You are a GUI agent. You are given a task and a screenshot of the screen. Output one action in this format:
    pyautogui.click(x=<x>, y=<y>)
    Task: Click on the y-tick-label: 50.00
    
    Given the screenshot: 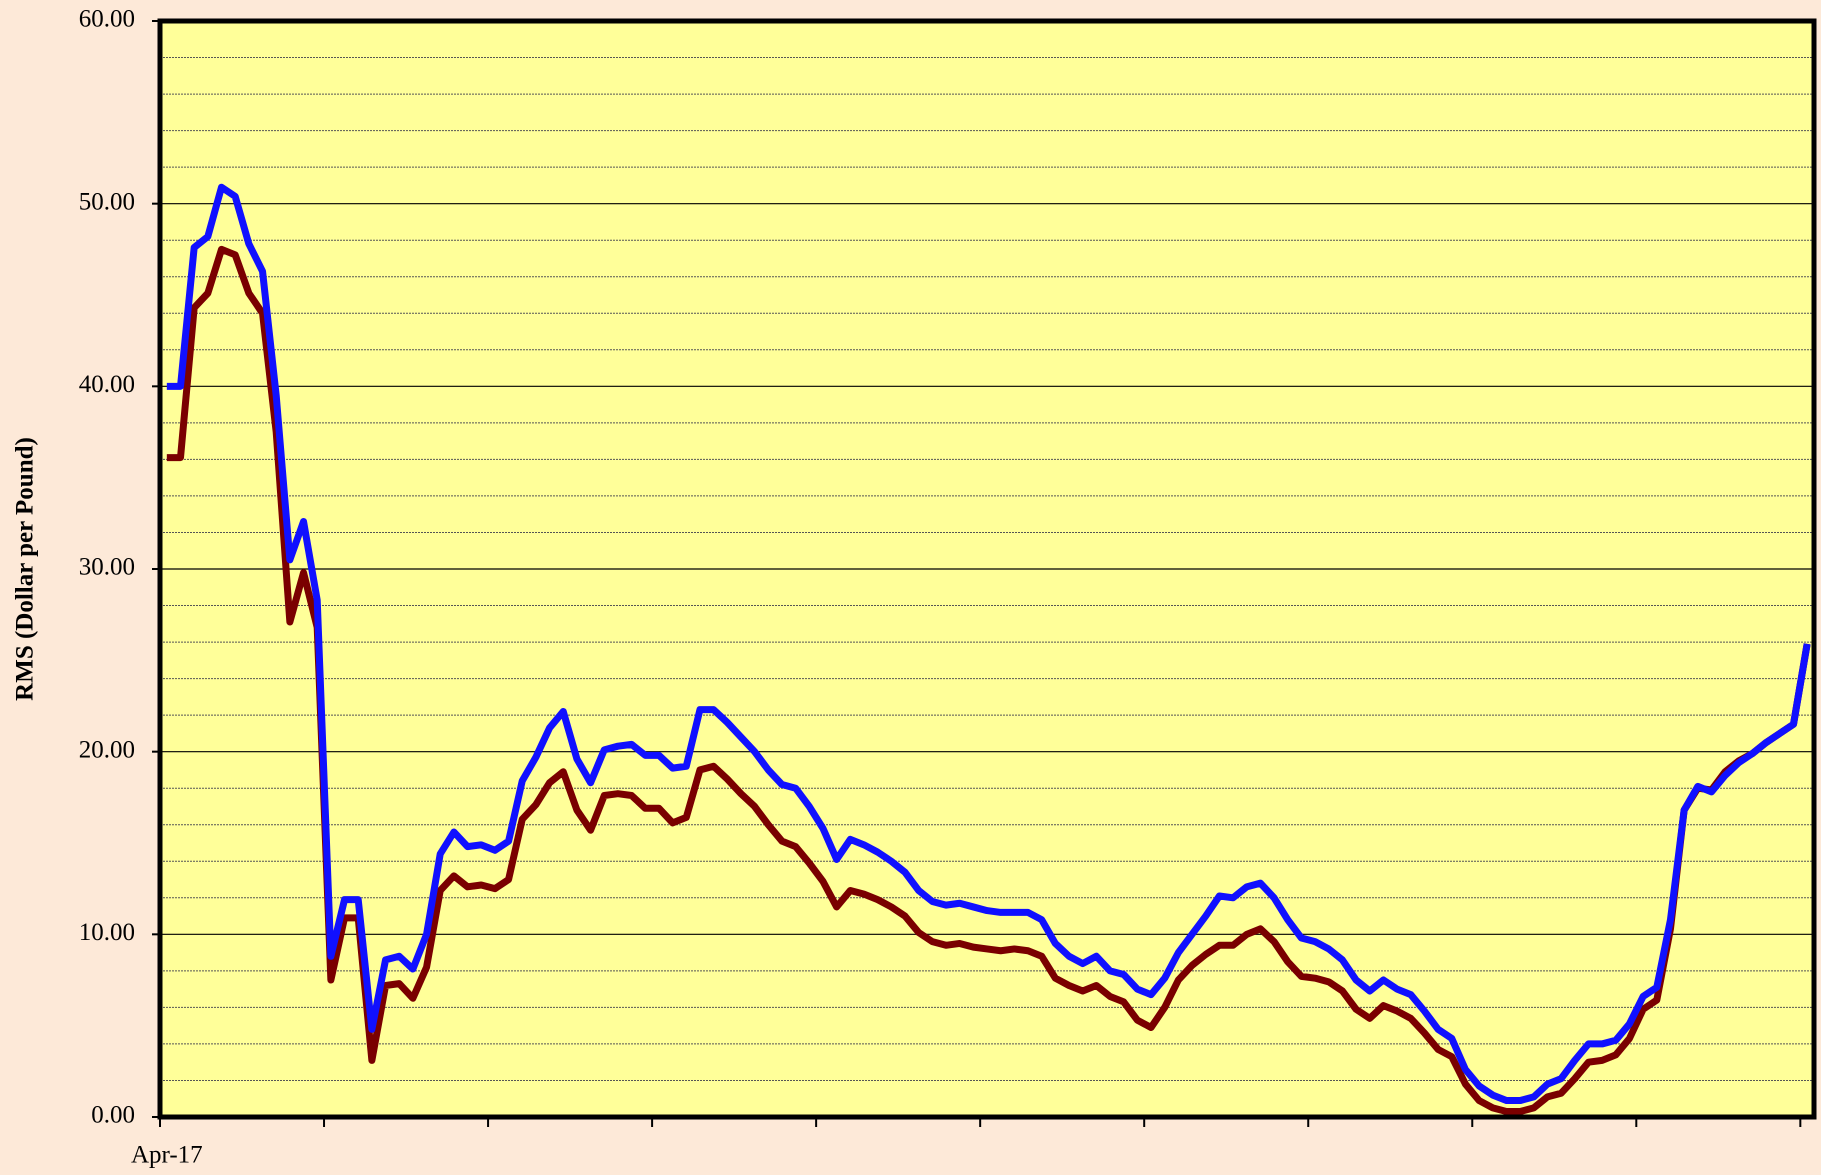 What is the action you would take?
    pyautogui.click(x=107, y=201)
    